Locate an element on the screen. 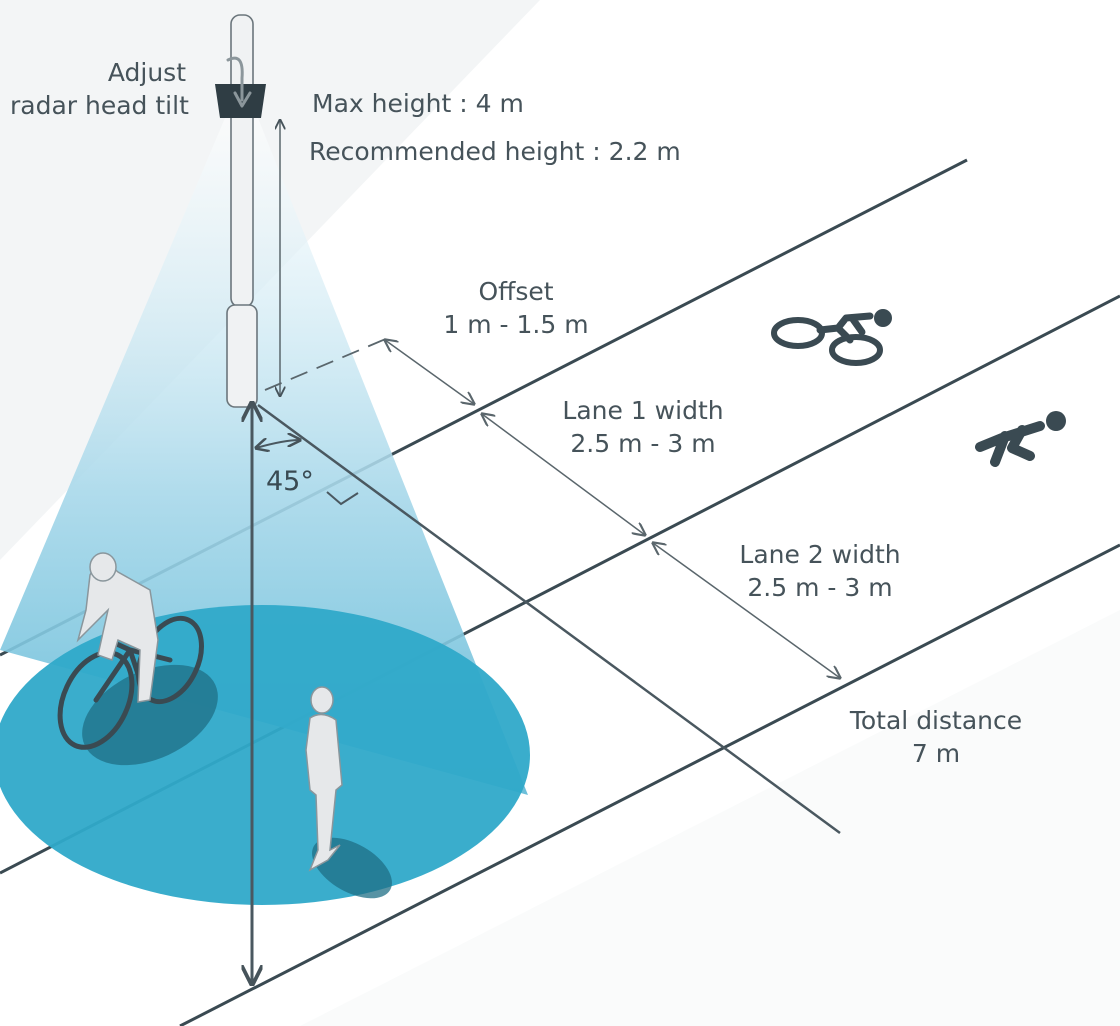 This screenshot has width=1120, height=1026. lane1-title: Lane 1 width is located at coordinates (643, 410).